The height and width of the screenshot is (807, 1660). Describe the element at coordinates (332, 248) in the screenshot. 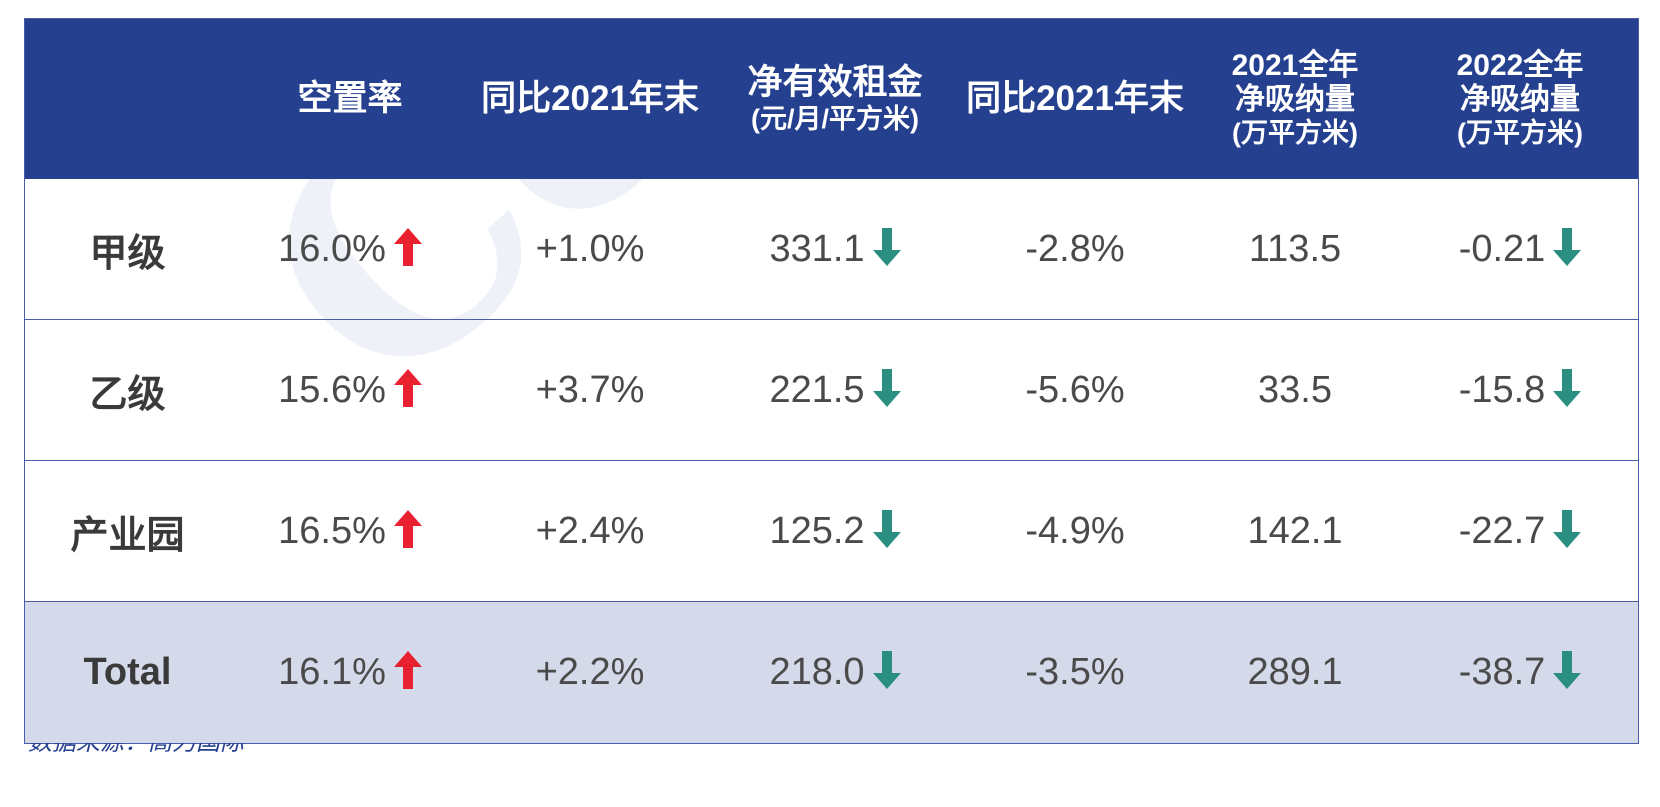

I see `vacancy-value: 16.0%` at that location.